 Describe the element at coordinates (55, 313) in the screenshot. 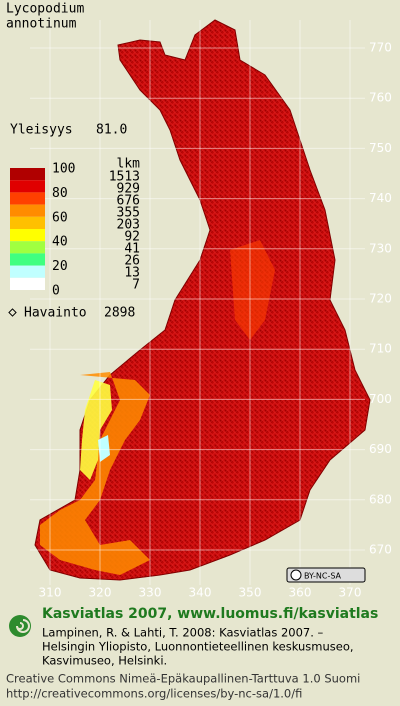

I see `observation-label: Havainto` at that location.